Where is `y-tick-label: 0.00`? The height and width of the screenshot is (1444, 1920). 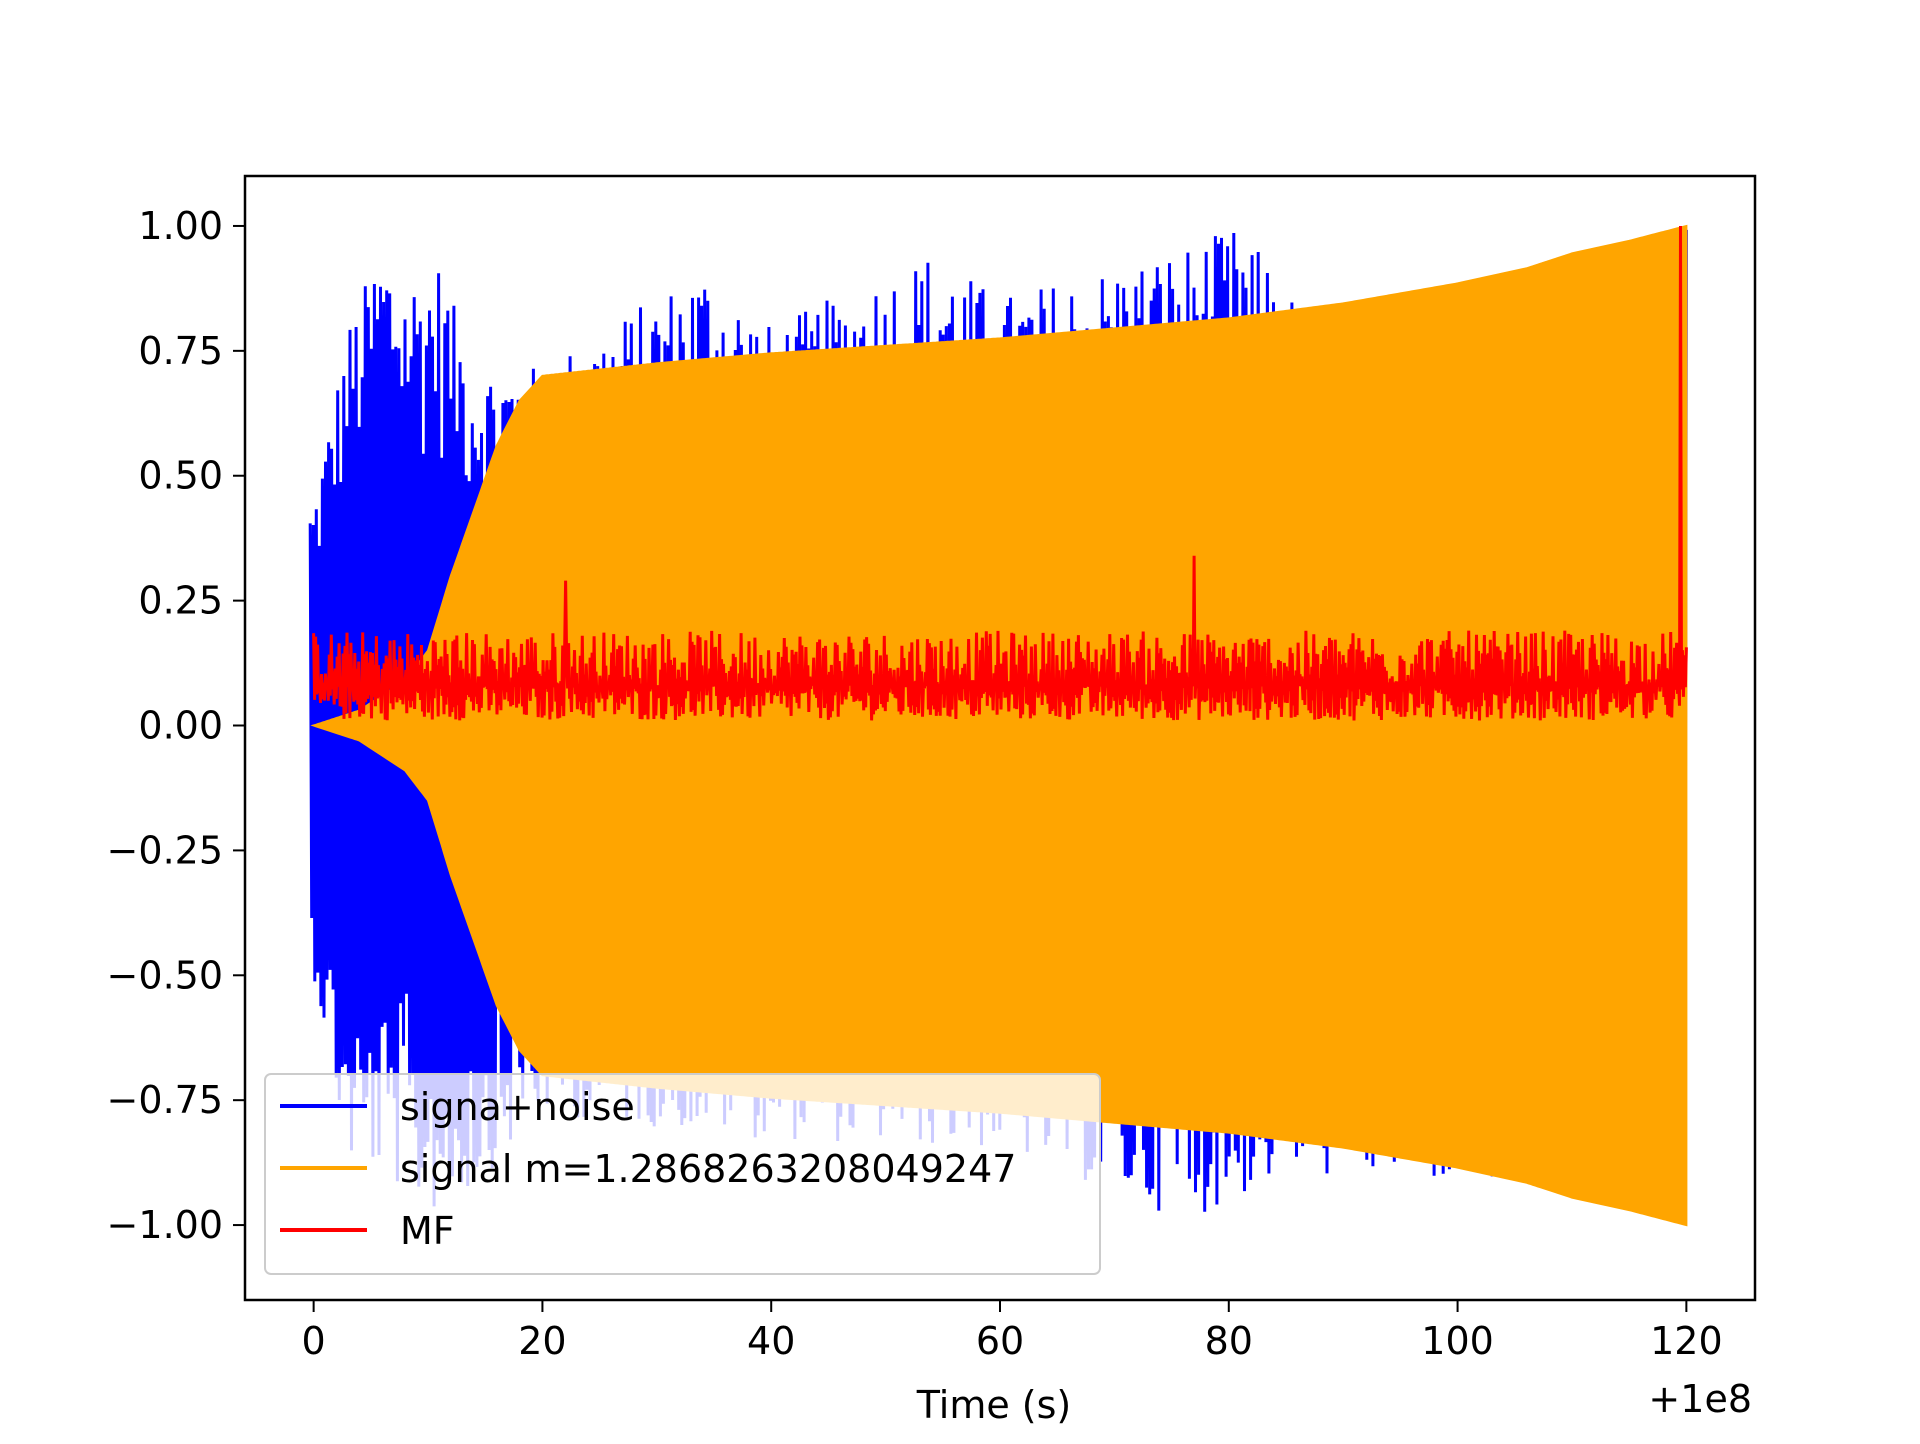
y-tick-label: 0.00 is located at coordinates (180, 726).